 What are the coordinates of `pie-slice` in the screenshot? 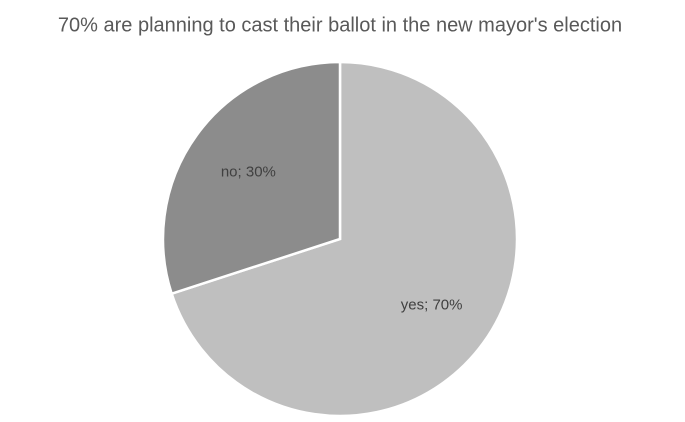 It's located at (251, 178).